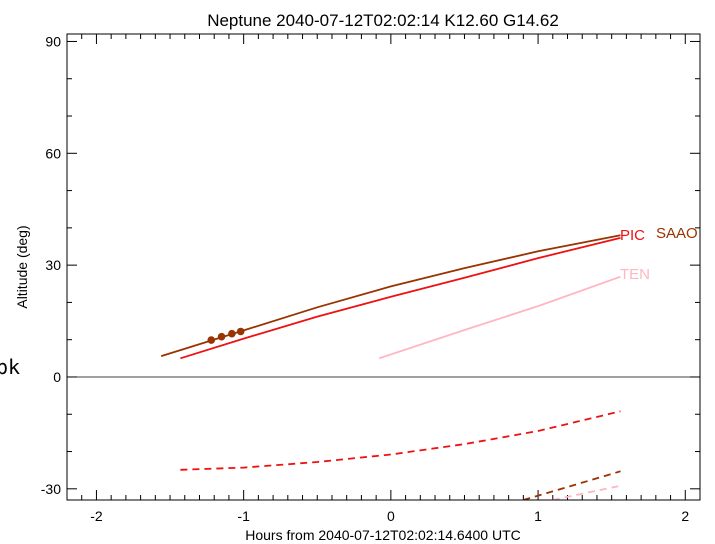 The height and width of the screenshot is (544, 715). I want to click on y-tick-label: -30, so click(51, 489).